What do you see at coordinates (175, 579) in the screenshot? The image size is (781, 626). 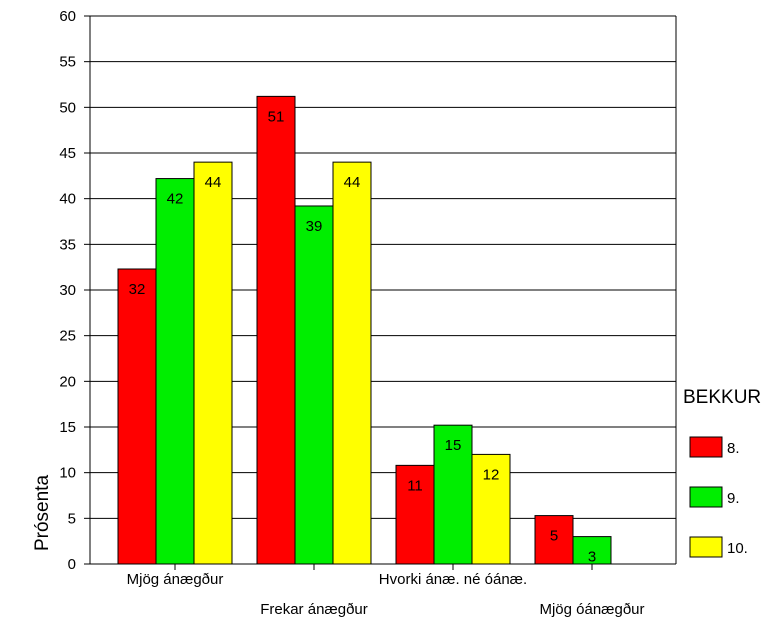 I see `x-tick-label: Mjög ánægður` at bounding box center [175, 579].